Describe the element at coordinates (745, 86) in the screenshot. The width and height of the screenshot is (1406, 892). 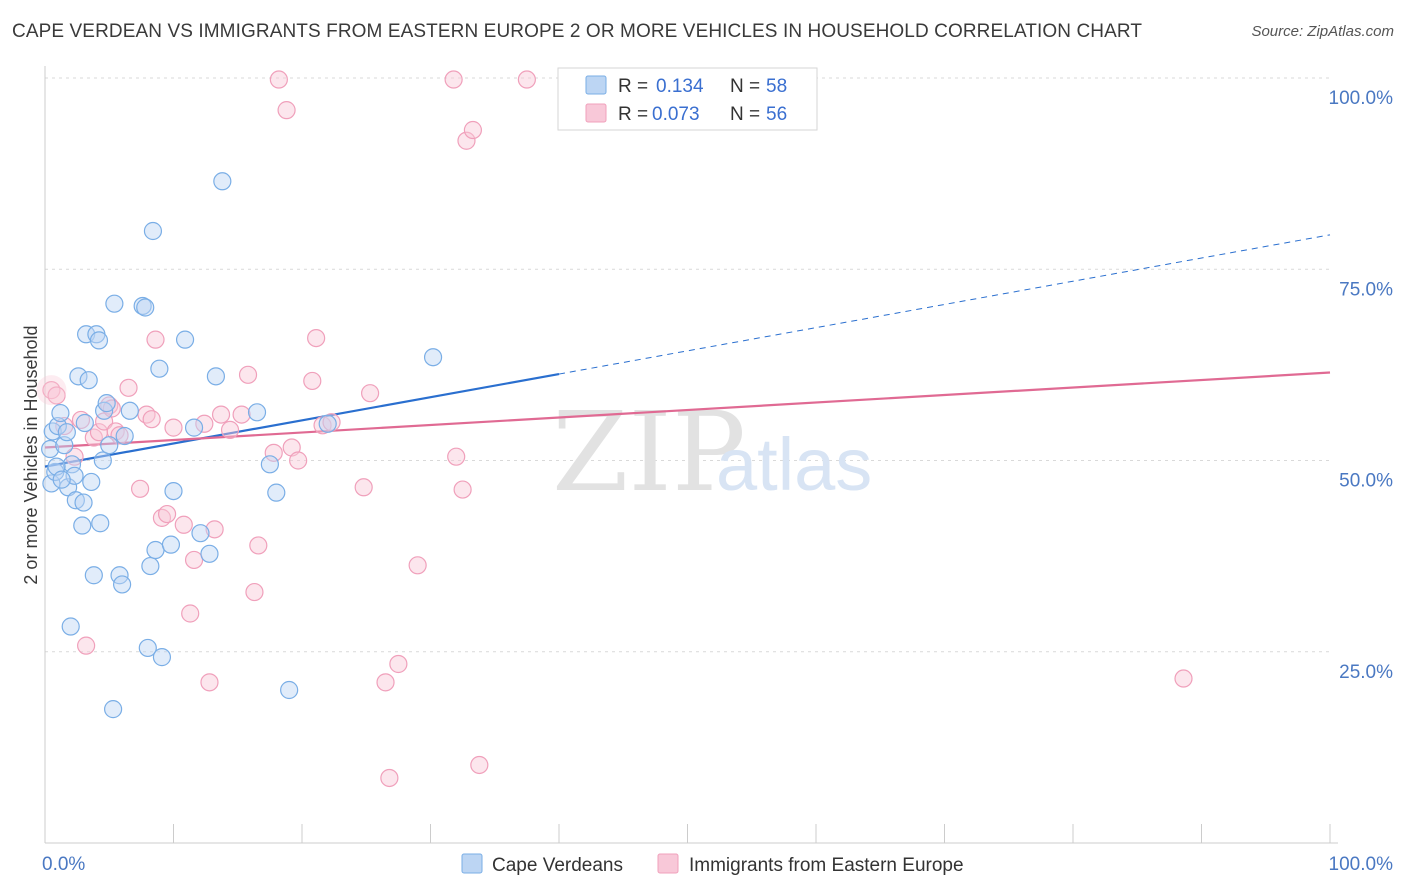
I see `legend-n-label-1: N =` at that location.